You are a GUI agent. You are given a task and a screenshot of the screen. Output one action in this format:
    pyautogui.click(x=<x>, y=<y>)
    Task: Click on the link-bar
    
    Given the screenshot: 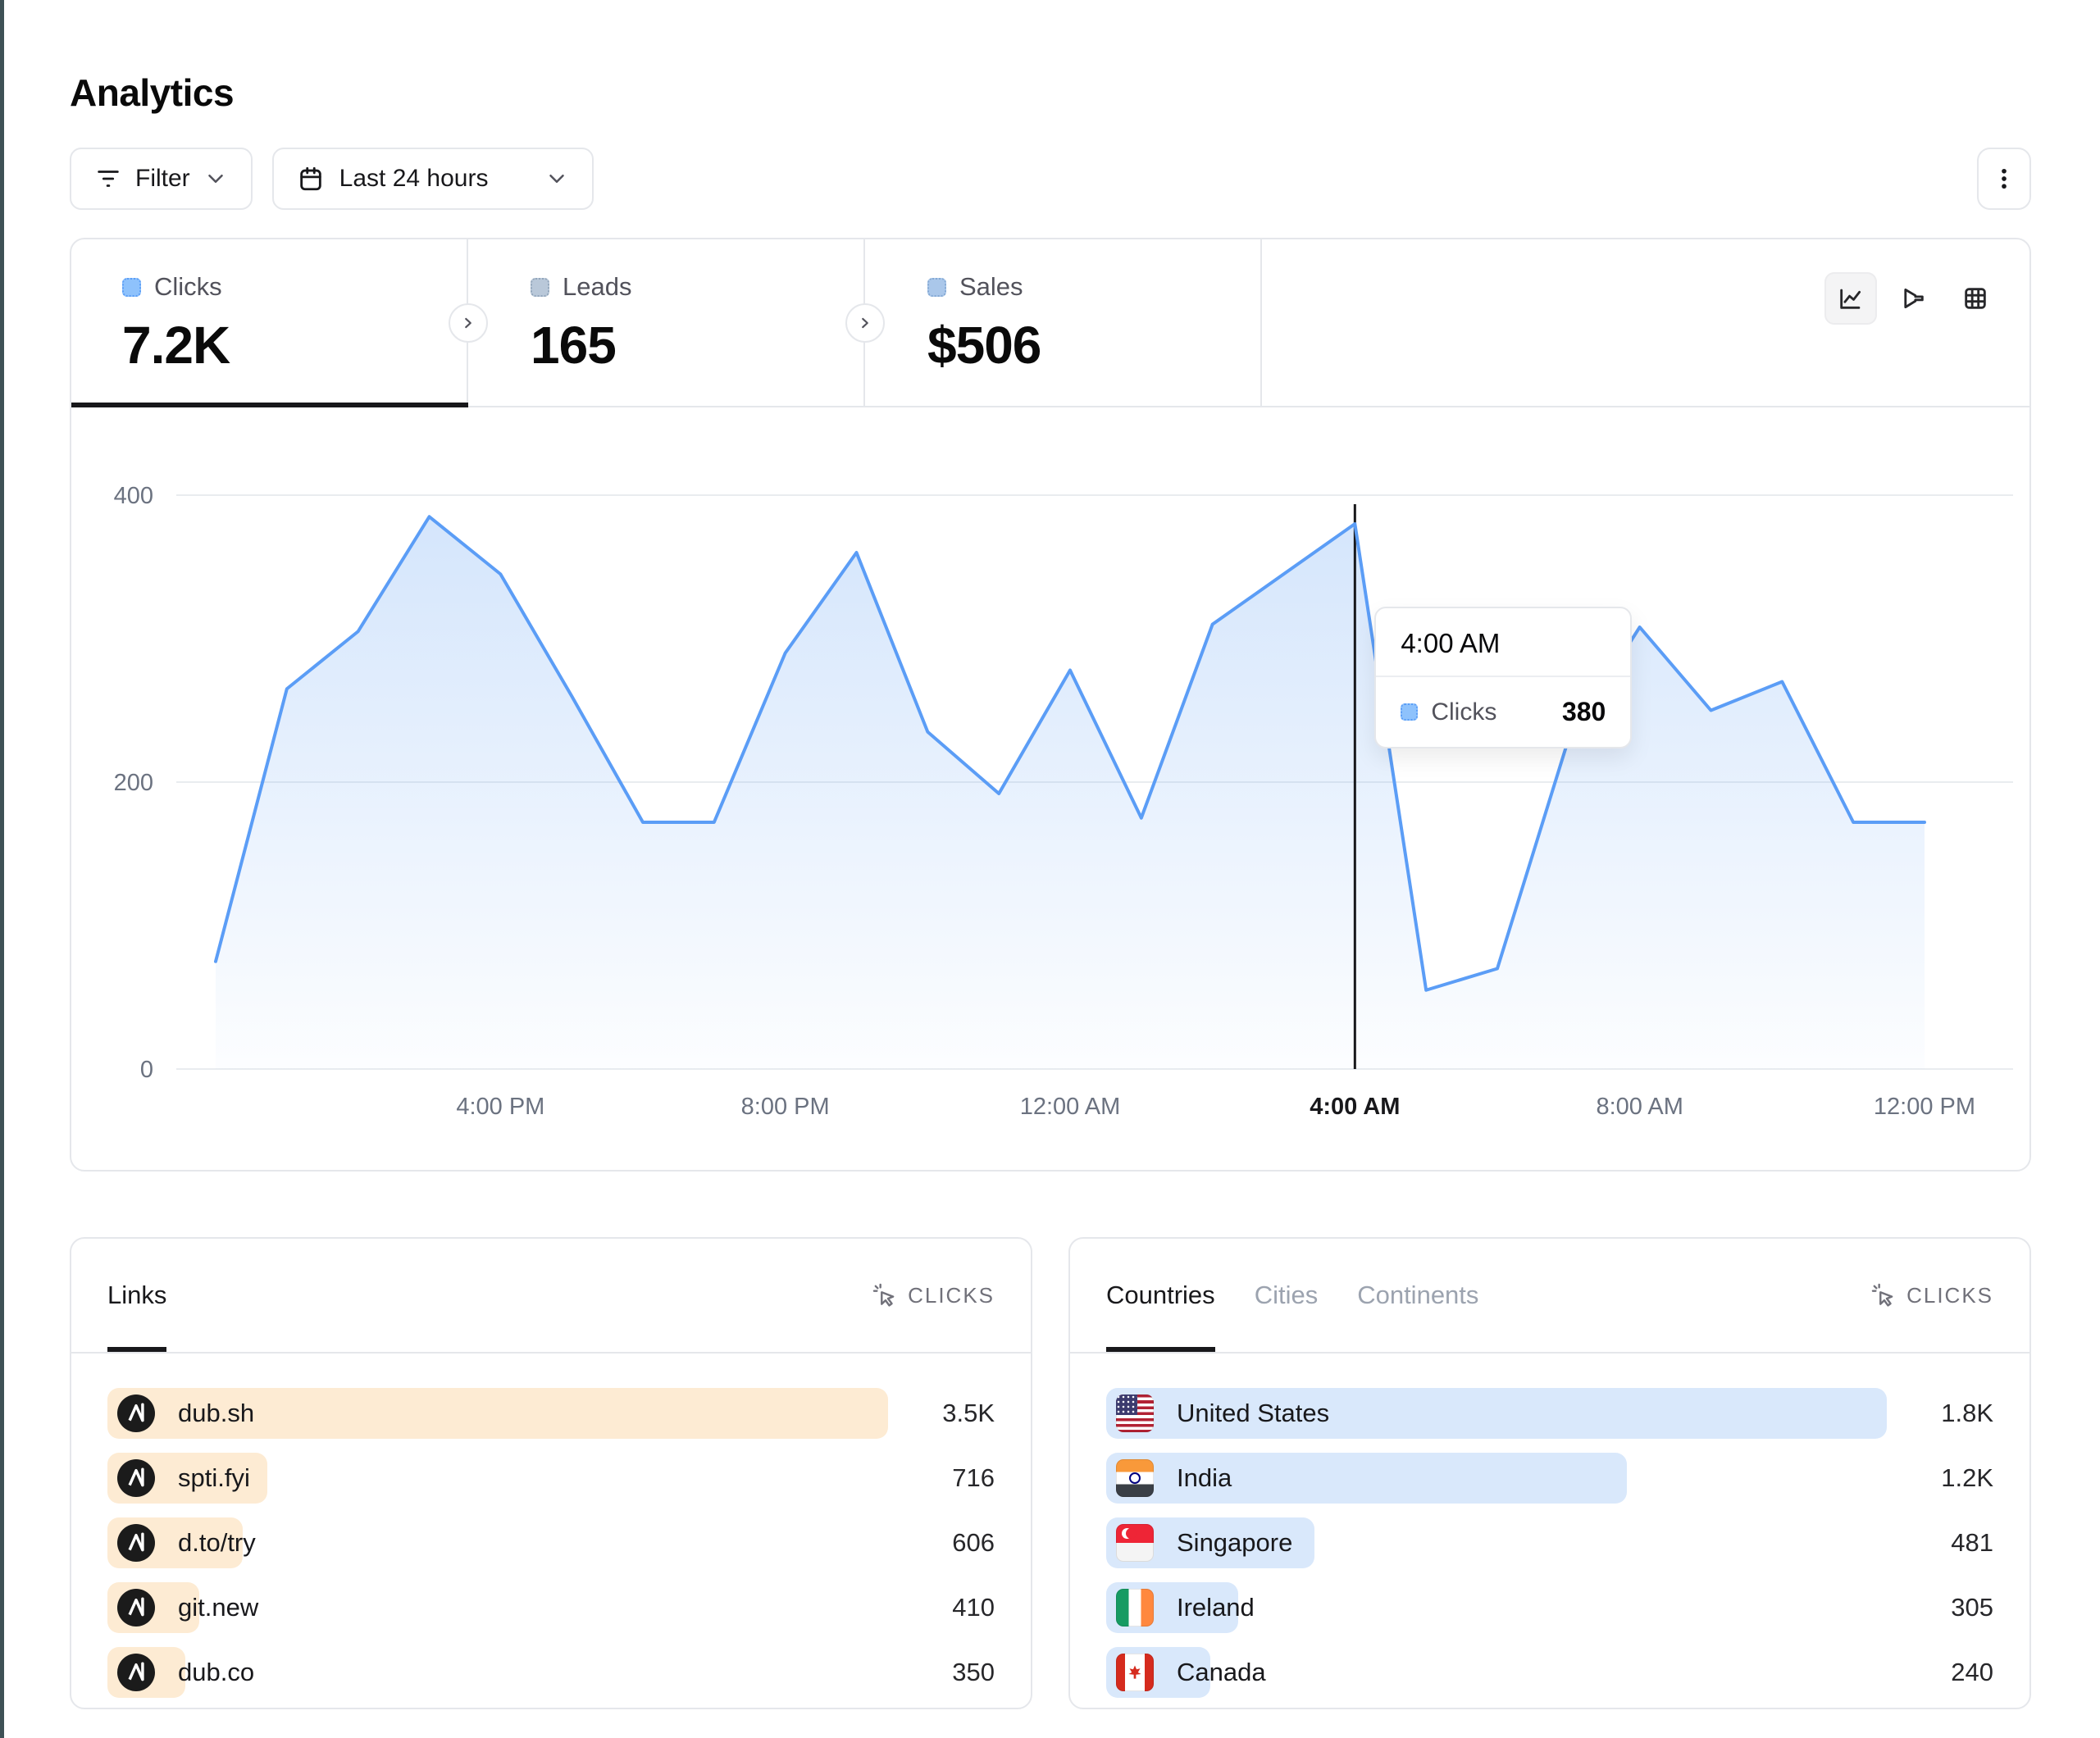 What is the action you would take?
    pyautogui.click(x=497, y=1413)
    